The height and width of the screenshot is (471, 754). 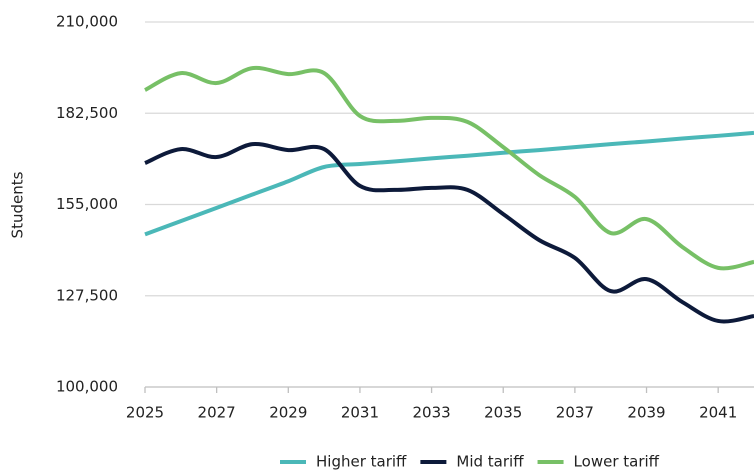 What do you see at coordinates (503, 413) in the screenshot?
I see `x-tick-label: 2035` at bounding box center [503, 413].